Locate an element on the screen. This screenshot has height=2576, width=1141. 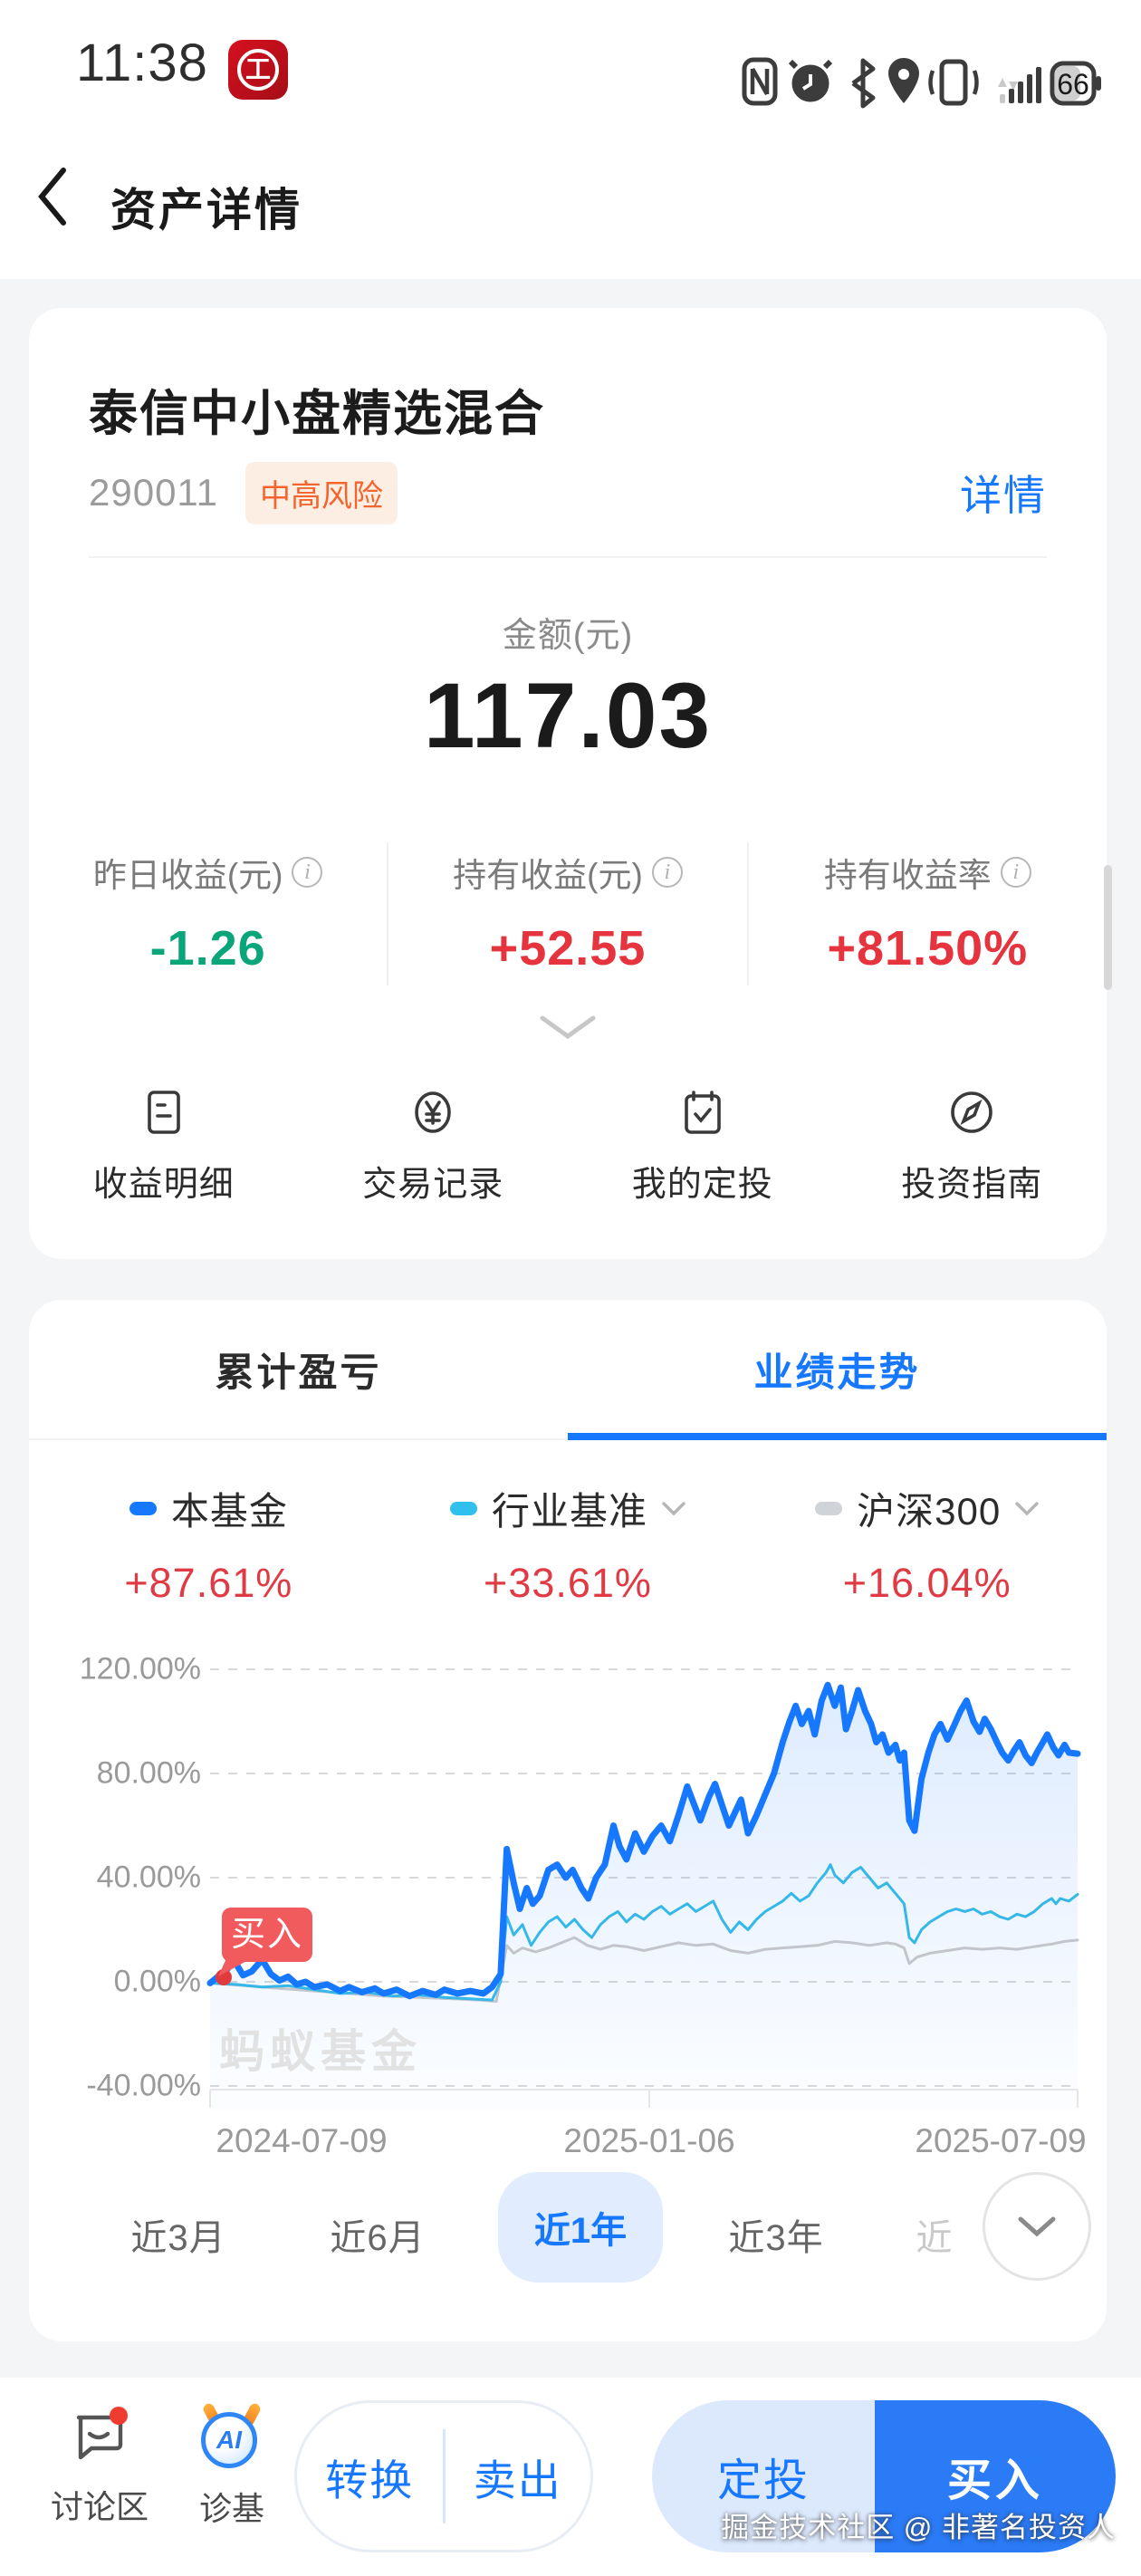
ai-diagnose-button: AI 诊基 is located at coordinates (231, 2465).